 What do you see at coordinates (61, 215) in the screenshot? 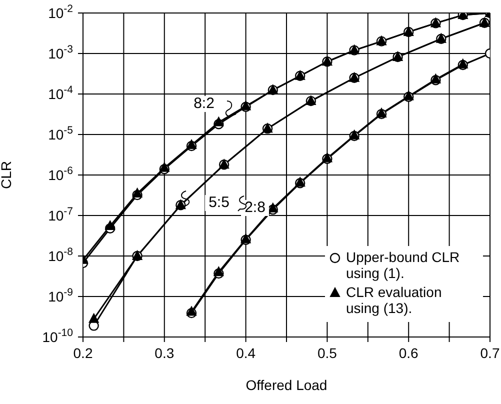
I see `y-tick-label: 10$^{-7}$` at bounding box center [61, 215].